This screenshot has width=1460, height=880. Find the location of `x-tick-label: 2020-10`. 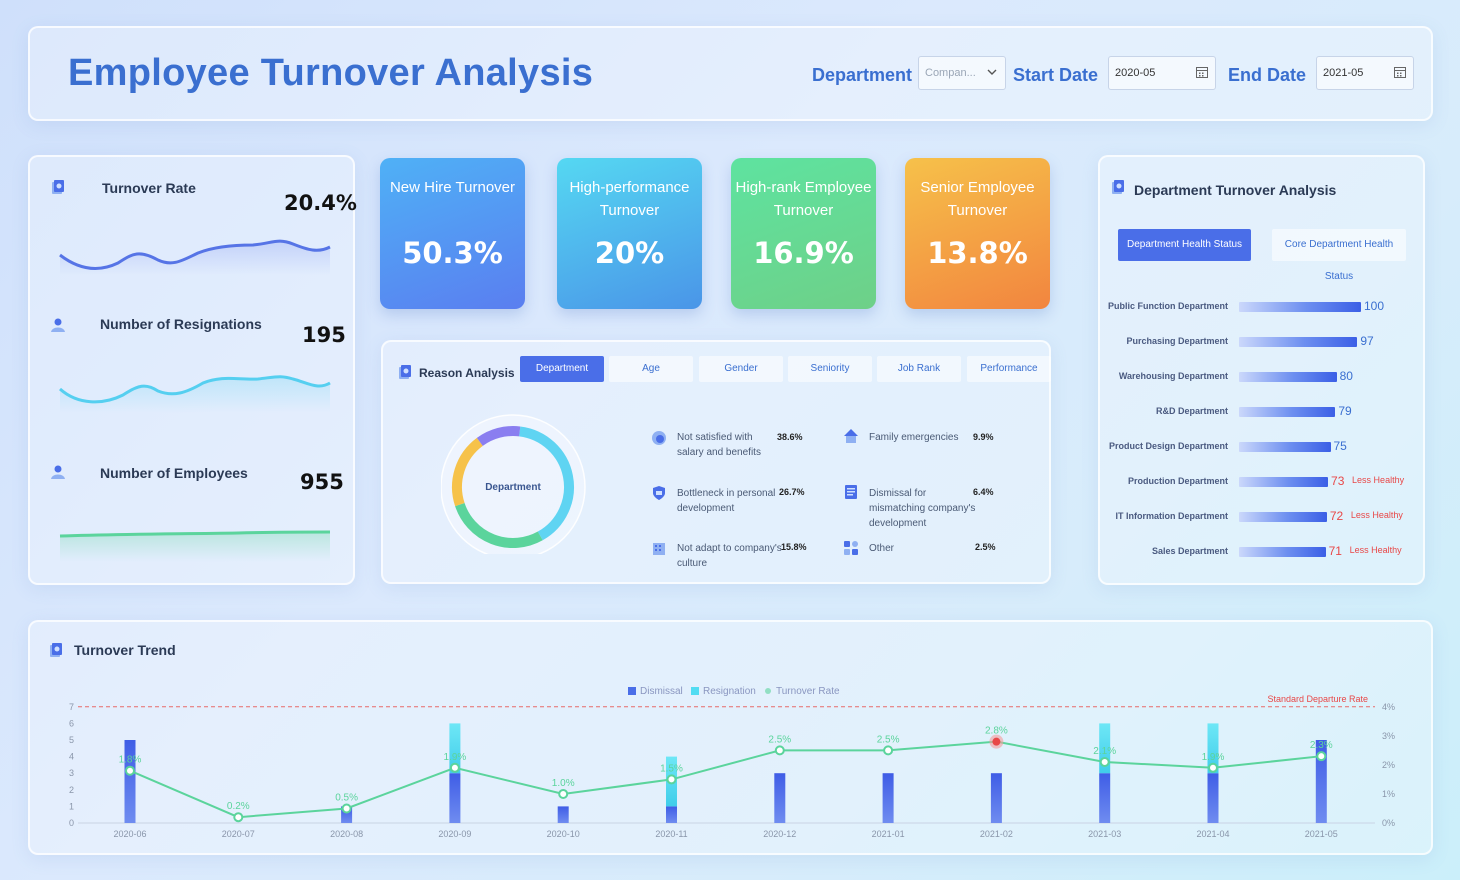

x-tick-label: 2020-10 is located at coordinates (563, 834).